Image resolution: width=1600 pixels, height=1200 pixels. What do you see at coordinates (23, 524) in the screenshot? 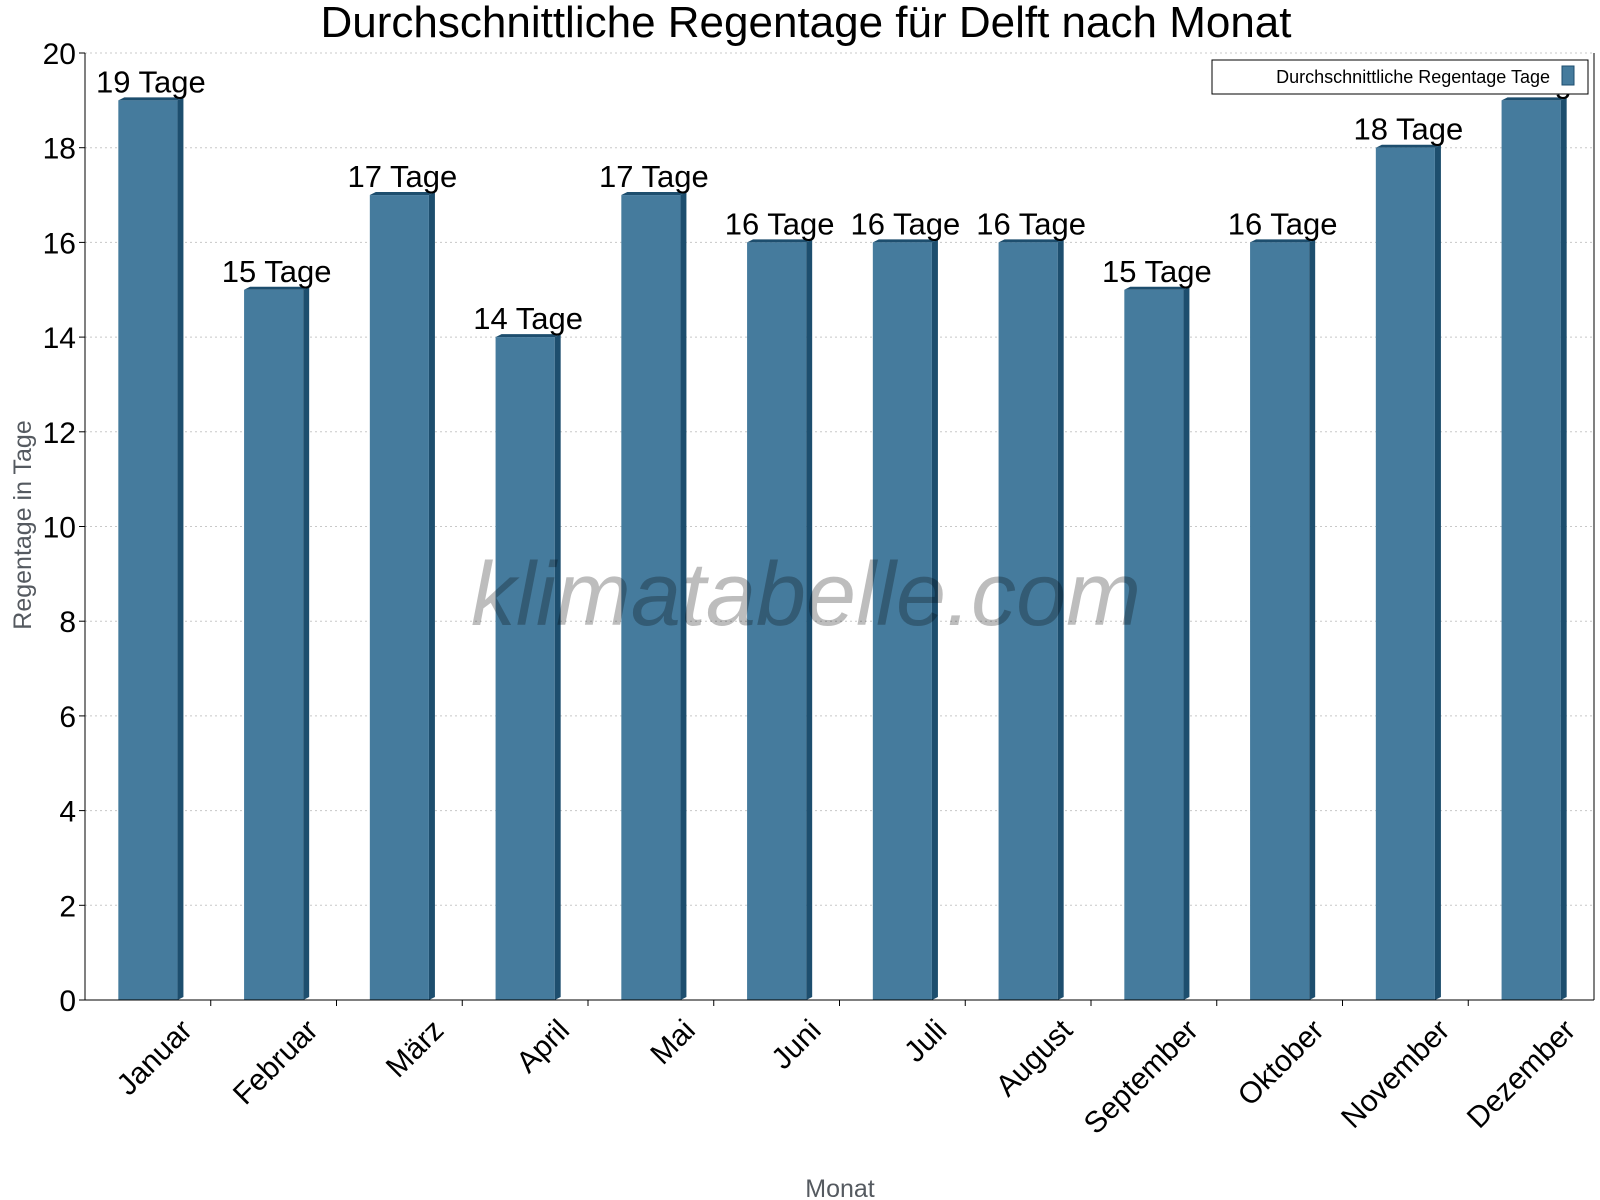
I see `y-axis-title: Regentage in Tage` at bounding box center [23, 524].